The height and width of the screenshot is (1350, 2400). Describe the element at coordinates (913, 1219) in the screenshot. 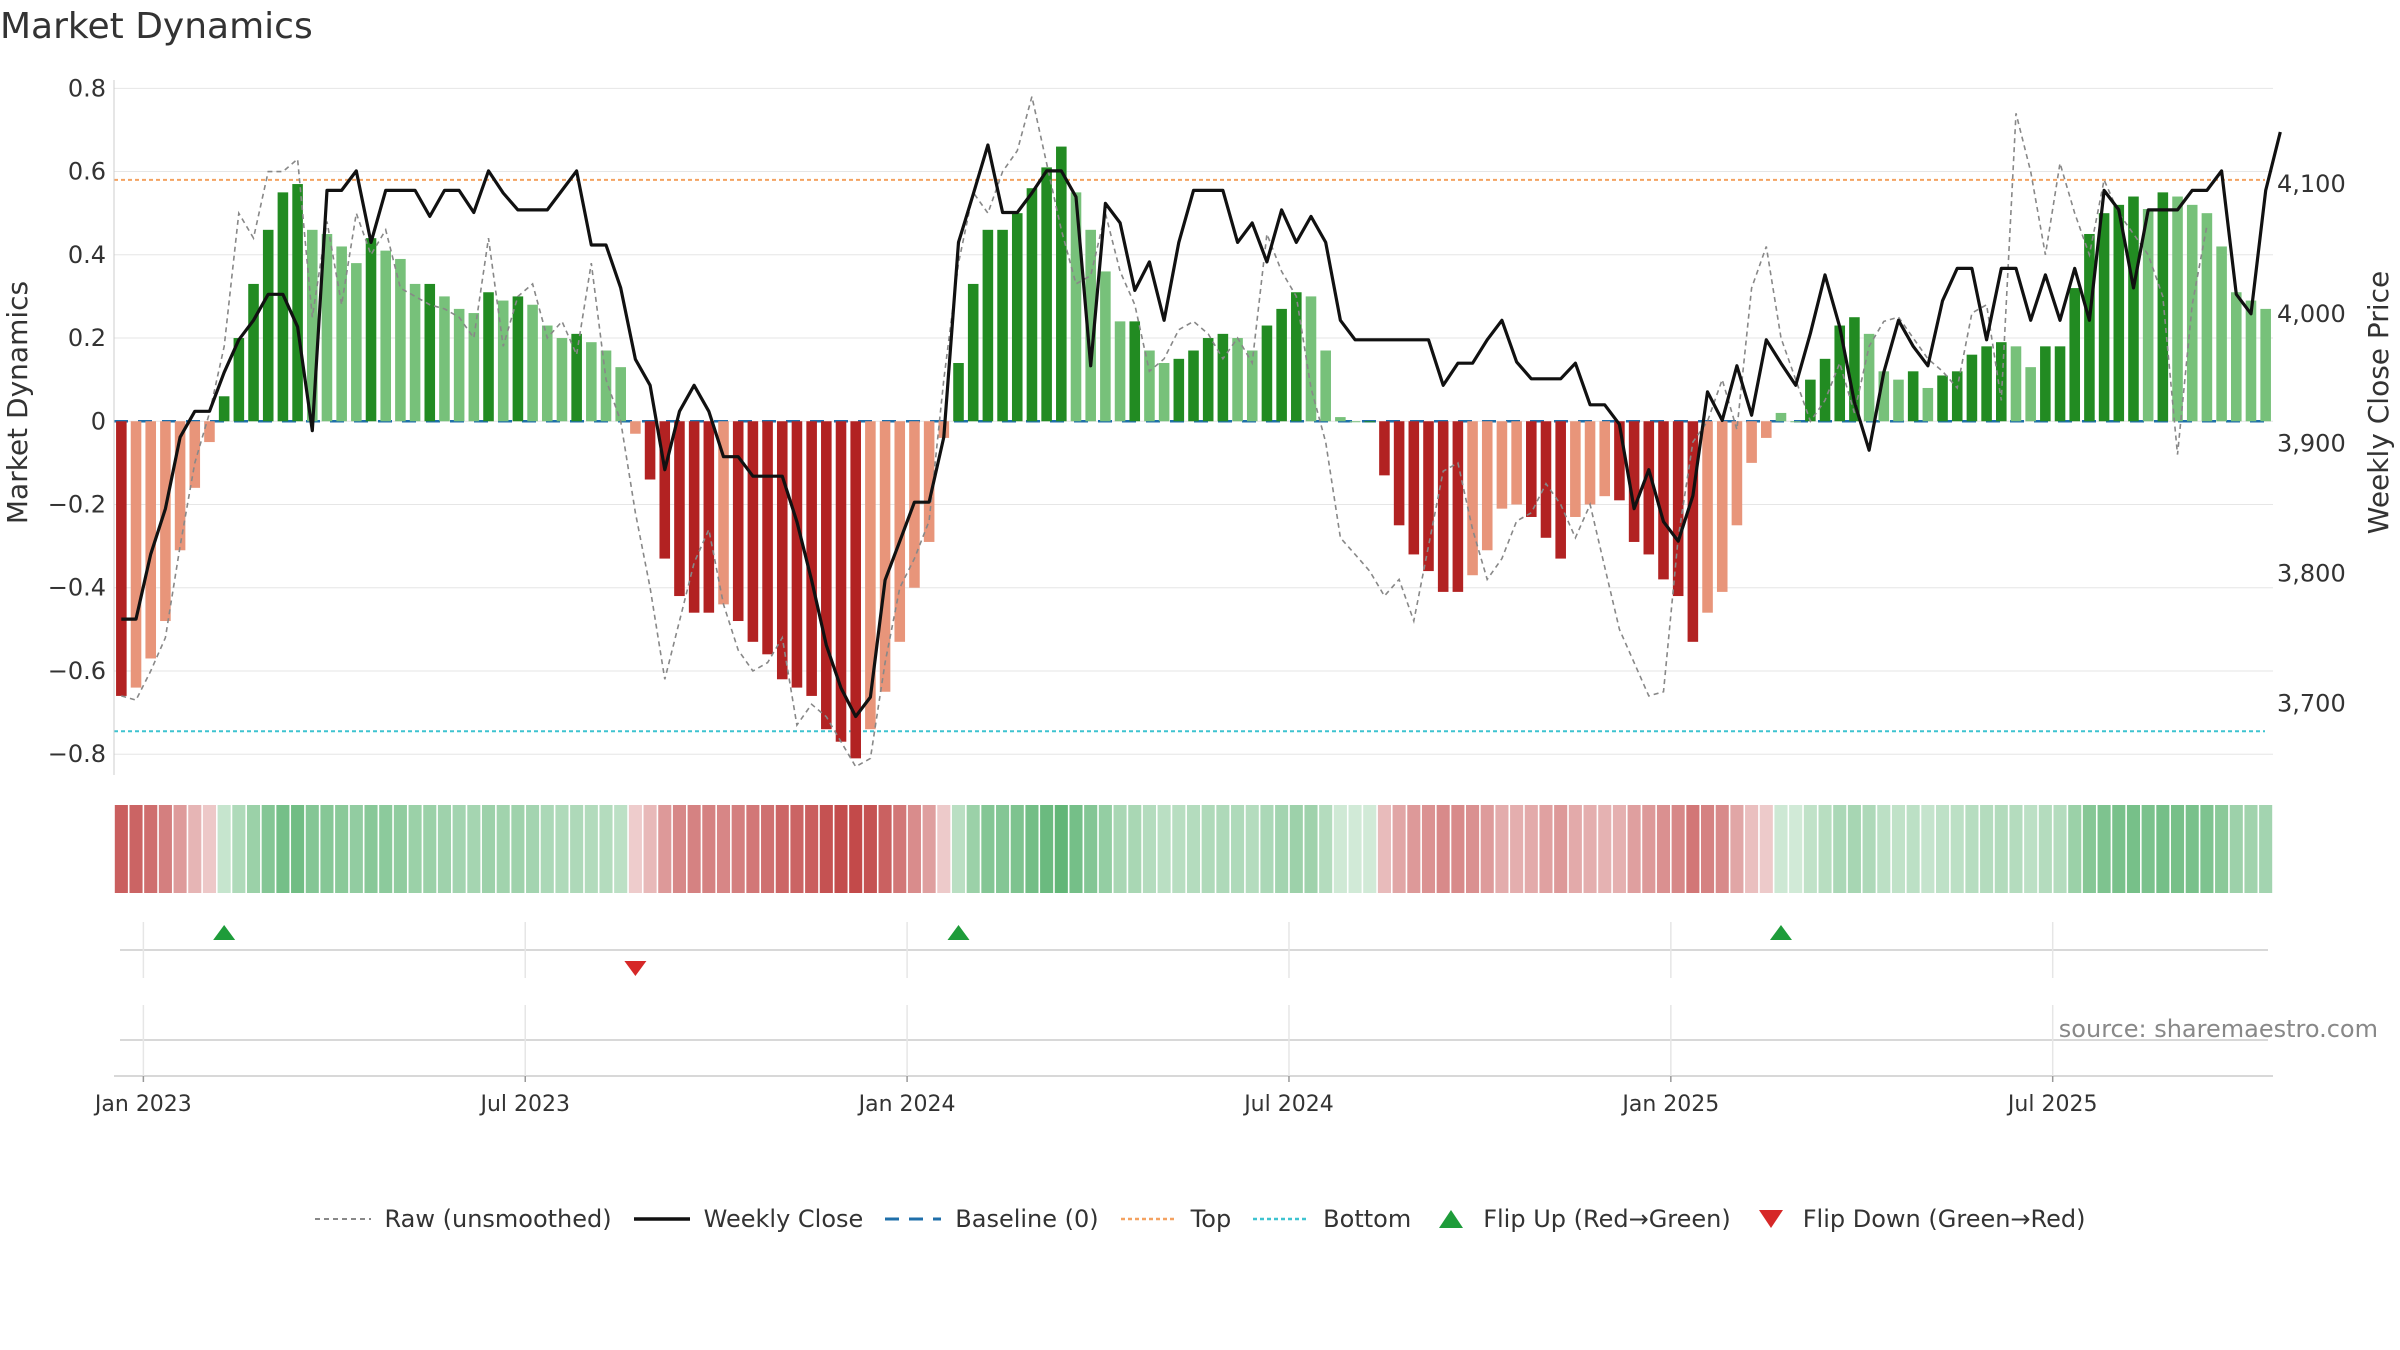

I see `legend-baseline-swatch` at that location.